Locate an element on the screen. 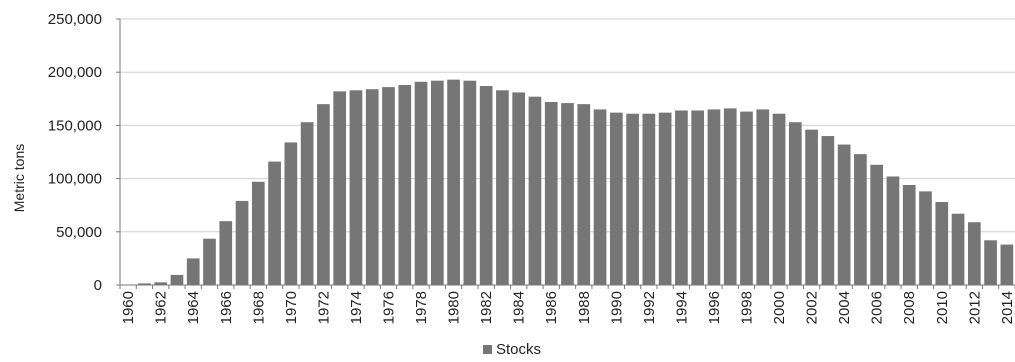  x-tick-label: 1972 is located at coordinates (323, 307).